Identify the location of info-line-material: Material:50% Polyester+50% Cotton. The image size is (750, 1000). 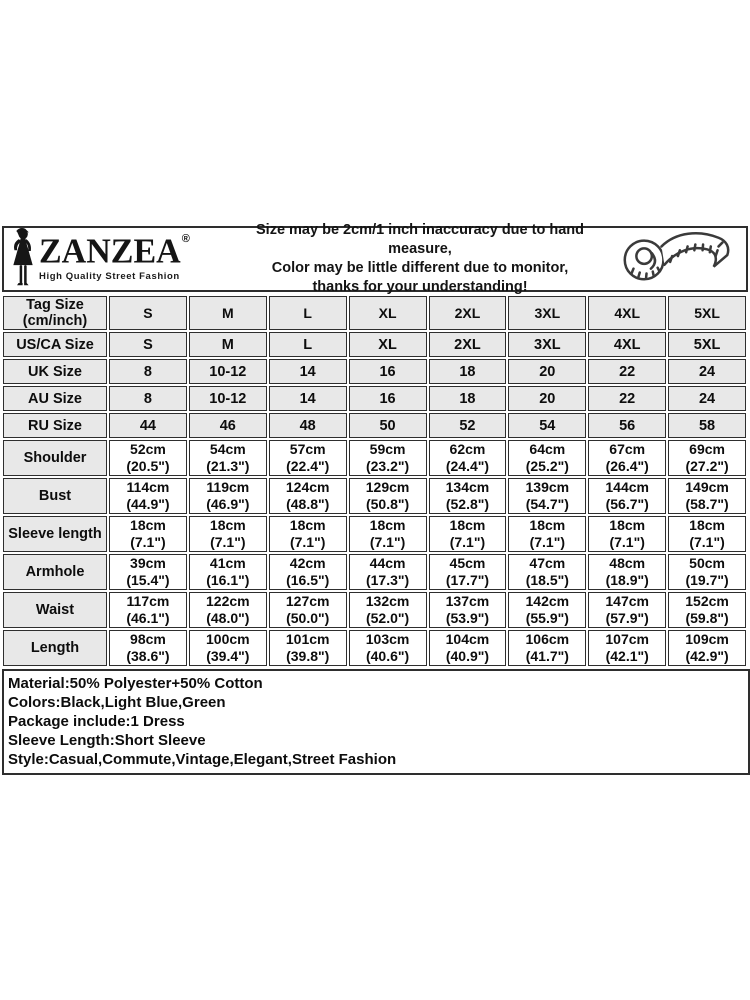
(135, 683).